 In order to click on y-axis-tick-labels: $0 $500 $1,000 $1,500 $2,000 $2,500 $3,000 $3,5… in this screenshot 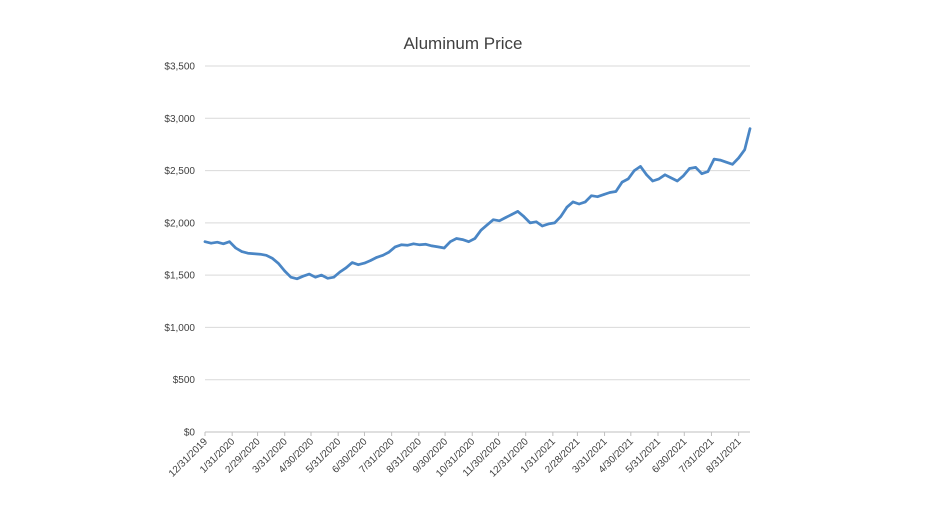, I will do `click(179, 250)`.